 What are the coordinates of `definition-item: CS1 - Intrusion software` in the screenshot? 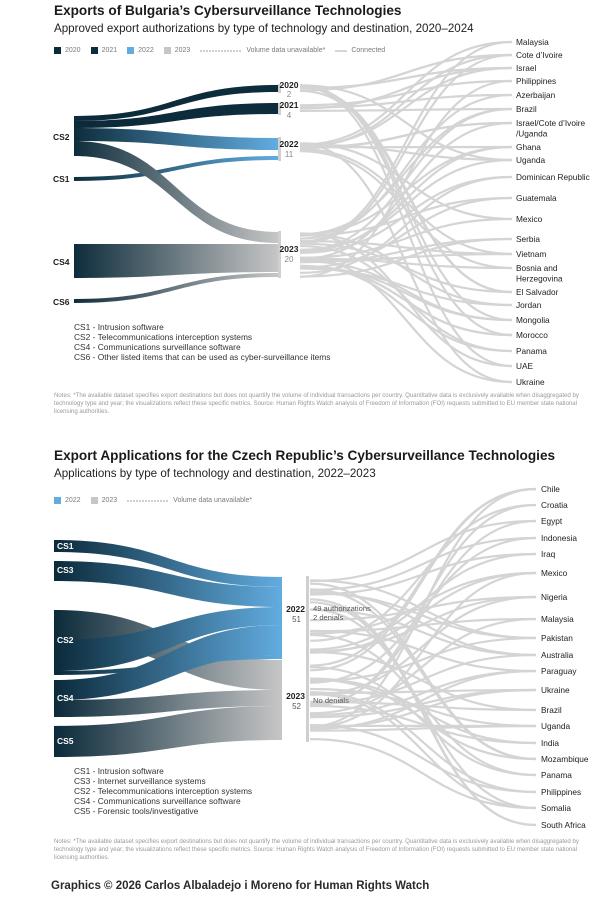 It's located at (119, 771).